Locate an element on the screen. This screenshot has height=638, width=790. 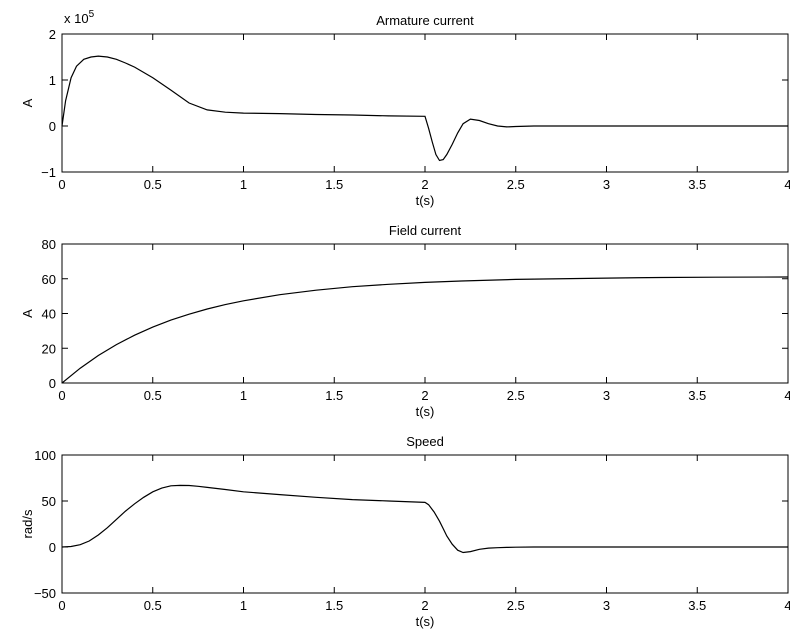
armature-current-x-tick-label: 2 is located at coordinates (424, 184).